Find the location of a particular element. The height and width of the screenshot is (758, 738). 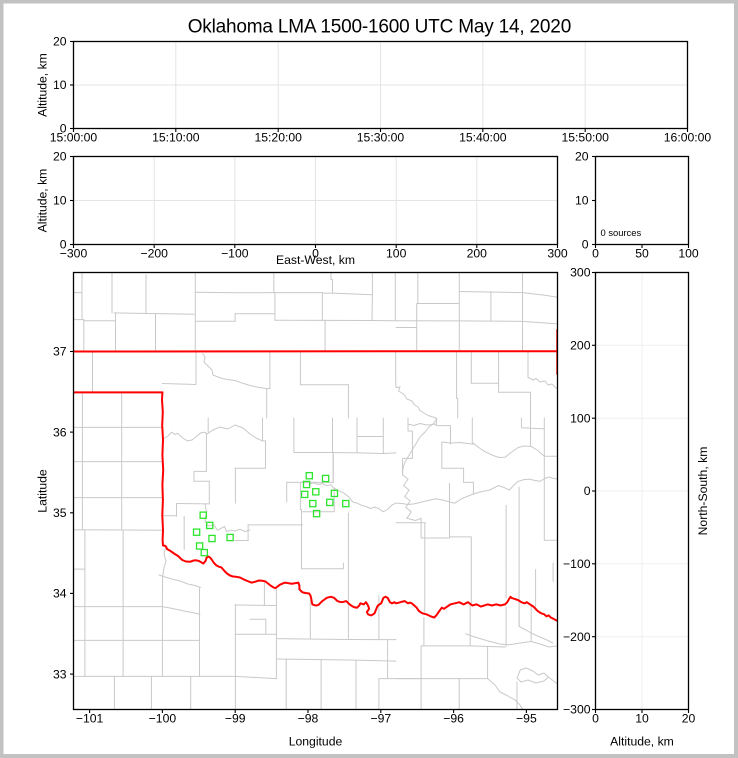

svg-text:Oklahoma LMA 1500-1600 UTC May: Oklahoma LMA 1500-1600 UTC May 14, 2020 is located at coordinates (379, 27).